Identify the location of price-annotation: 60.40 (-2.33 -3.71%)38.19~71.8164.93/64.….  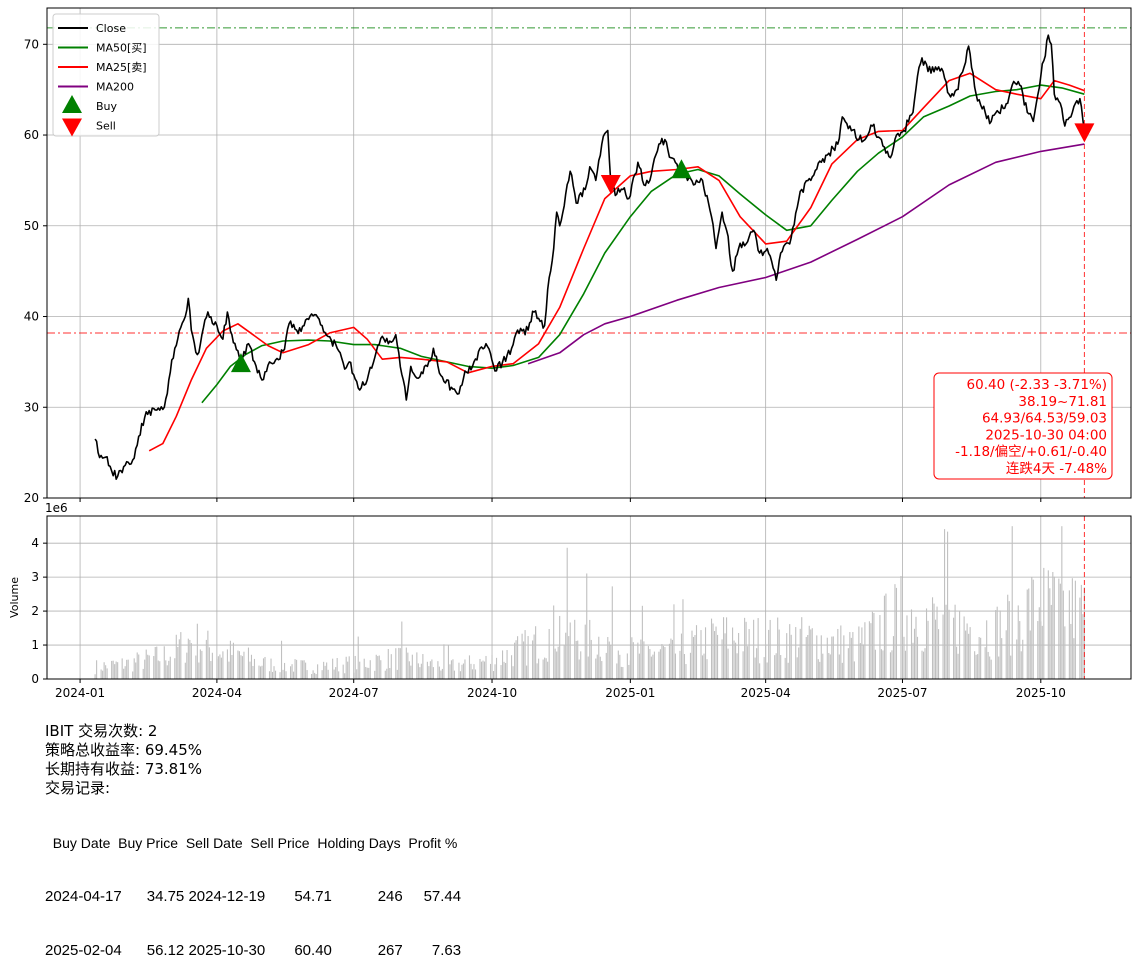
(1023, 426).